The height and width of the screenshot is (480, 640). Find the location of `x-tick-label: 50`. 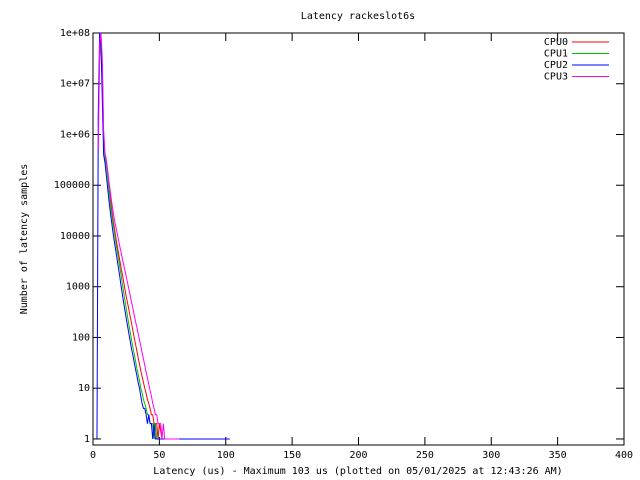

x-tick-label: 50 is located at coordinates (159, 455).